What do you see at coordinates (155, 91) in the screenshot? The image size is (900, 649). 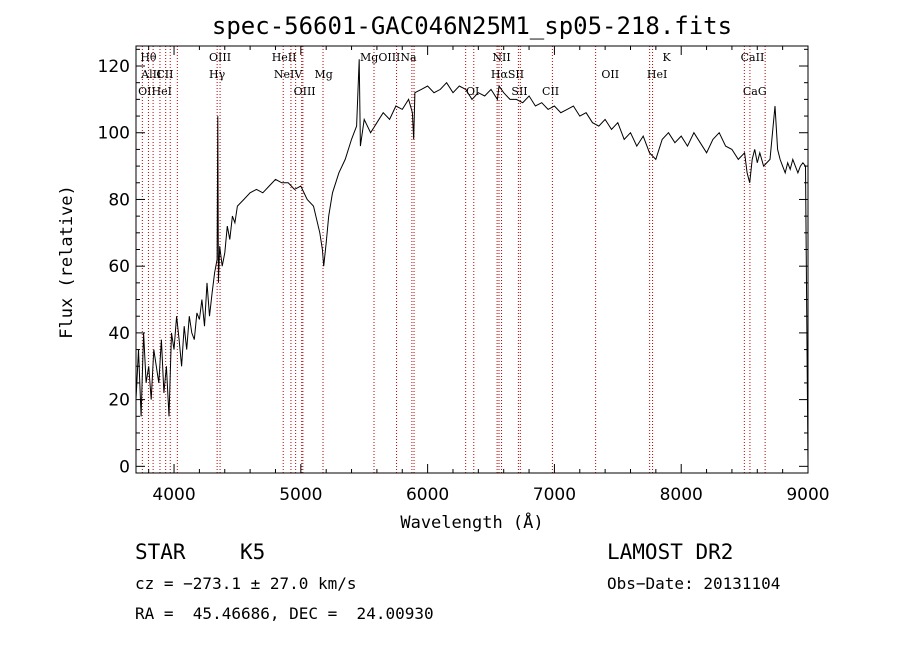 I see `emission-line-label: OIHeI` at bounding box center [155, 91].